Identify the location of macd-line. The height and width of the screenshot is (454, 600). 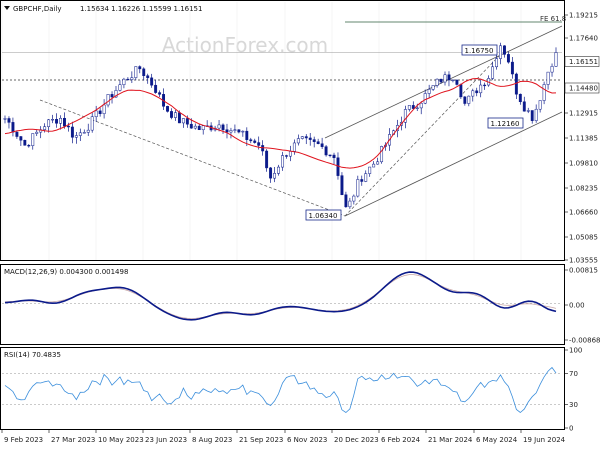
(280, 296).